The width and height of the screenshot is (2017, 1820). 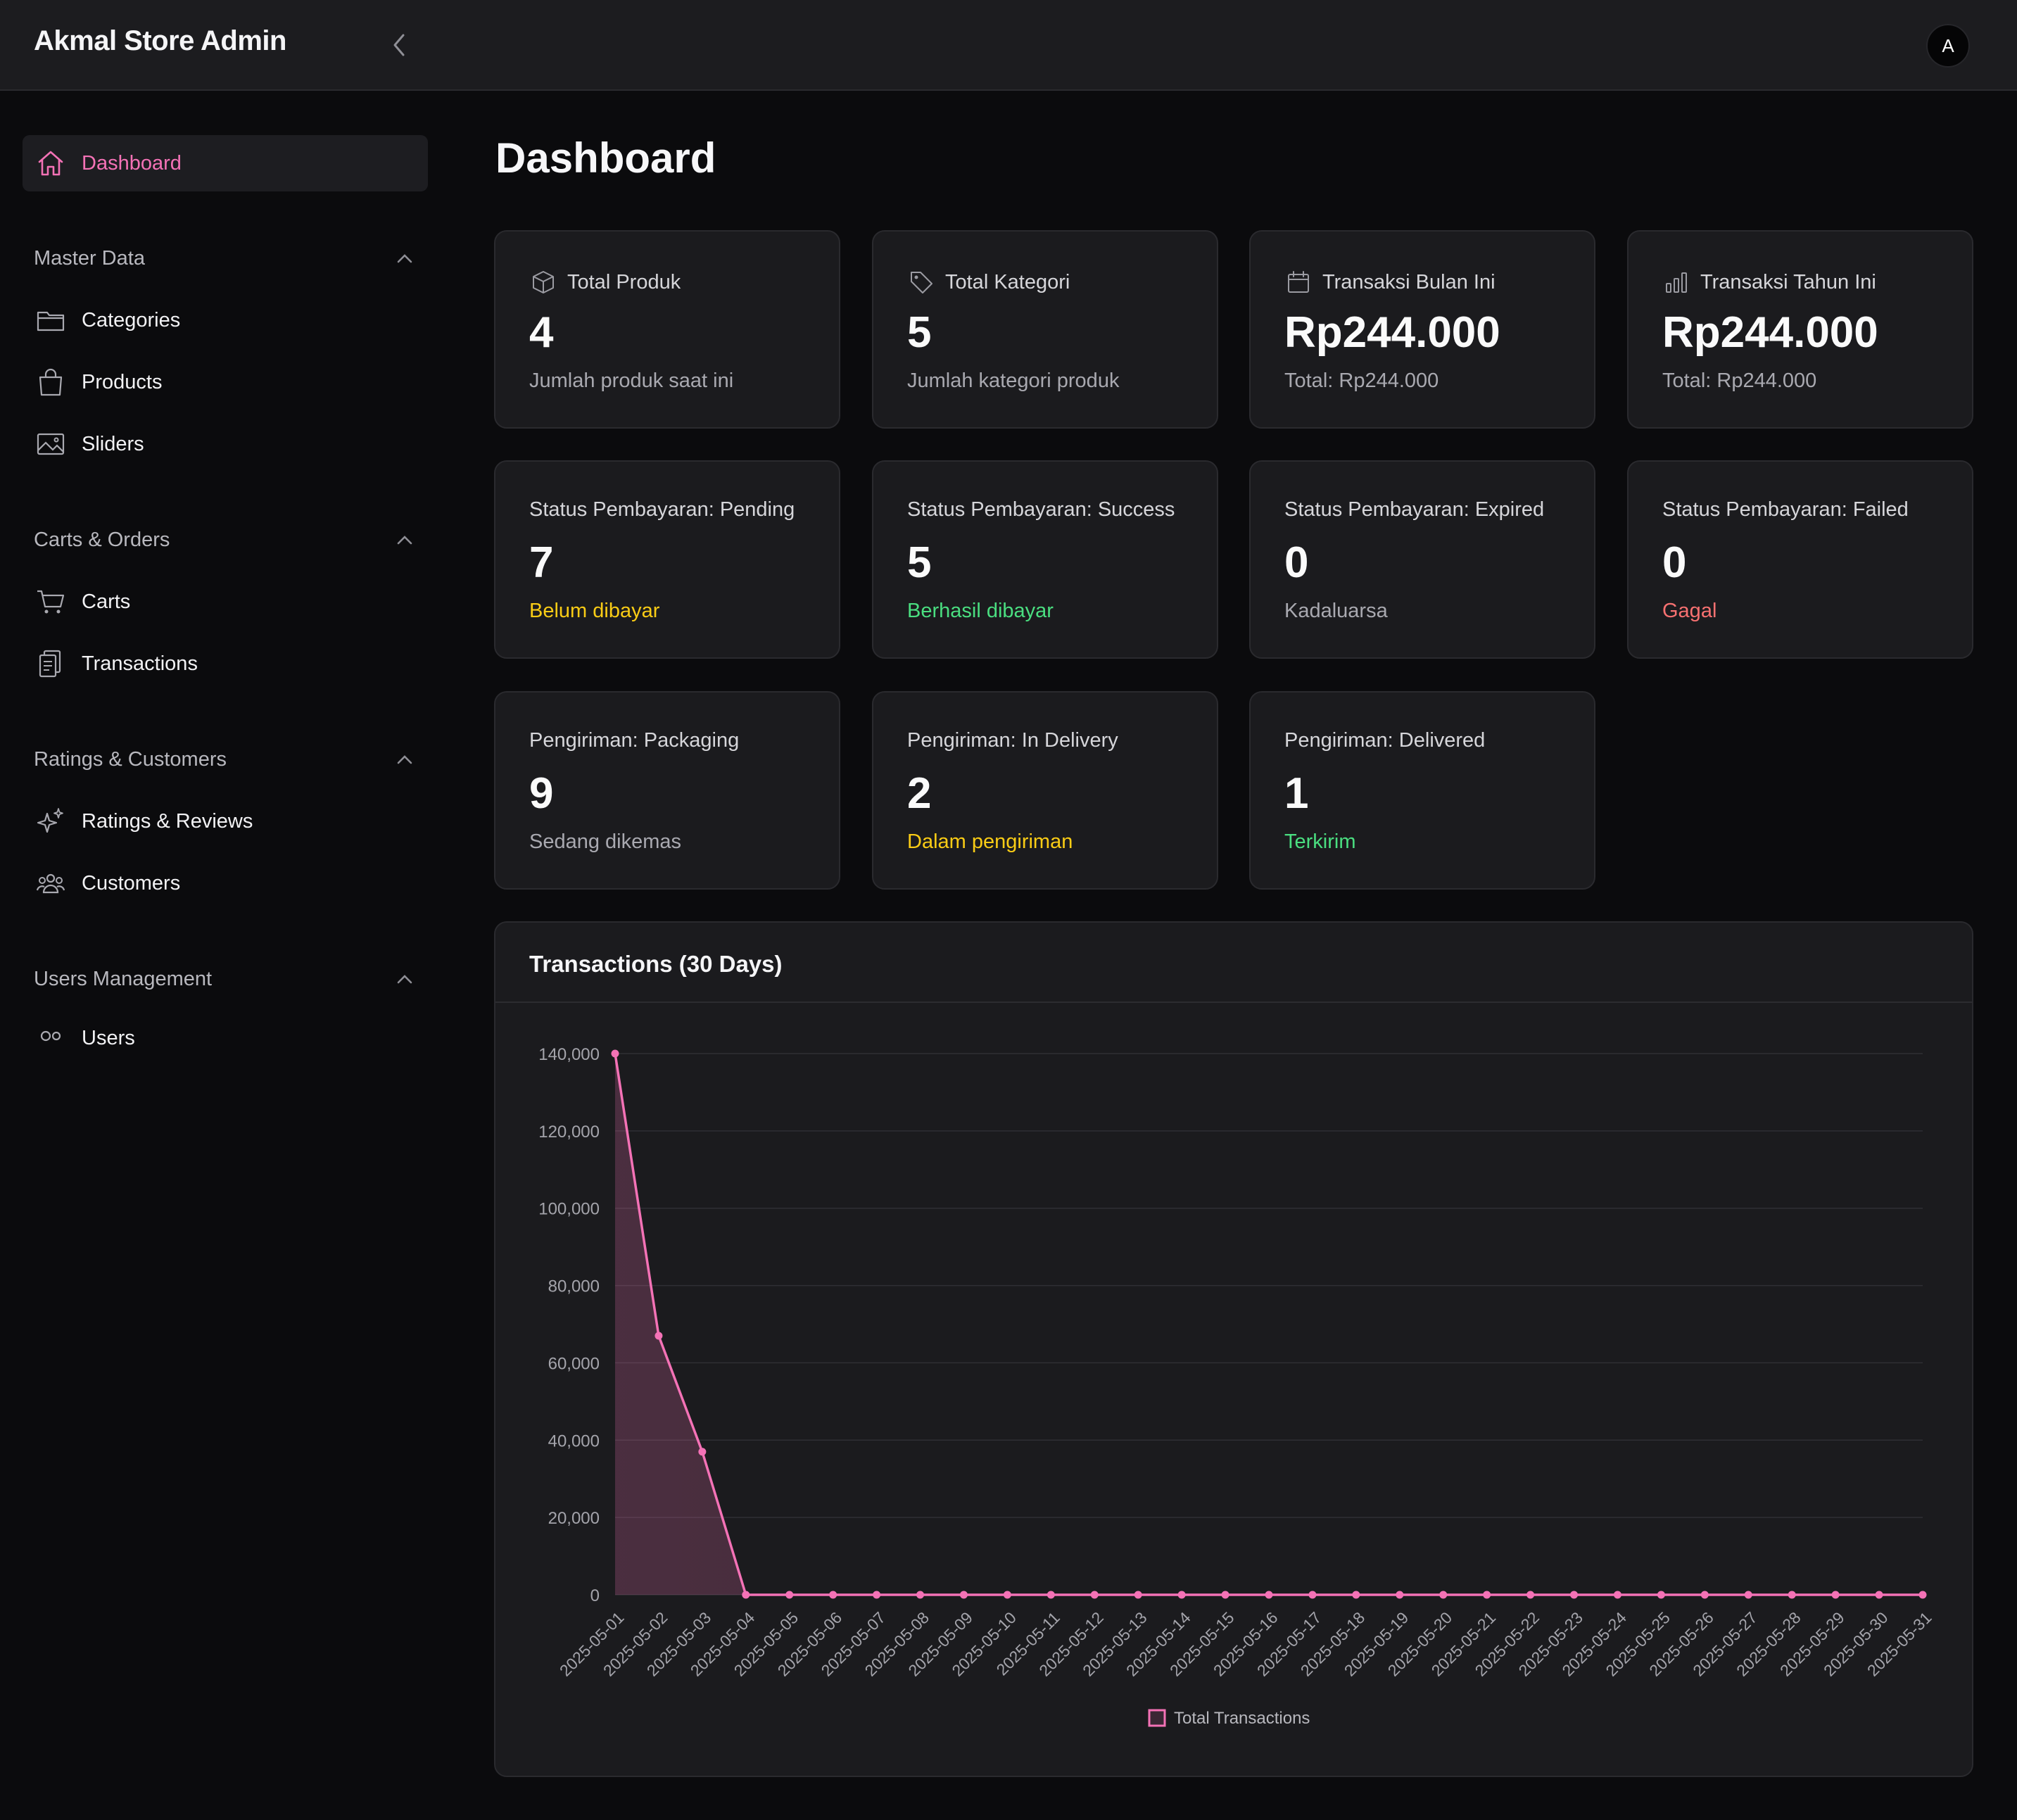 I want to click on card-subtitle: Kadaluarsa, so click(x=1336, y=611).